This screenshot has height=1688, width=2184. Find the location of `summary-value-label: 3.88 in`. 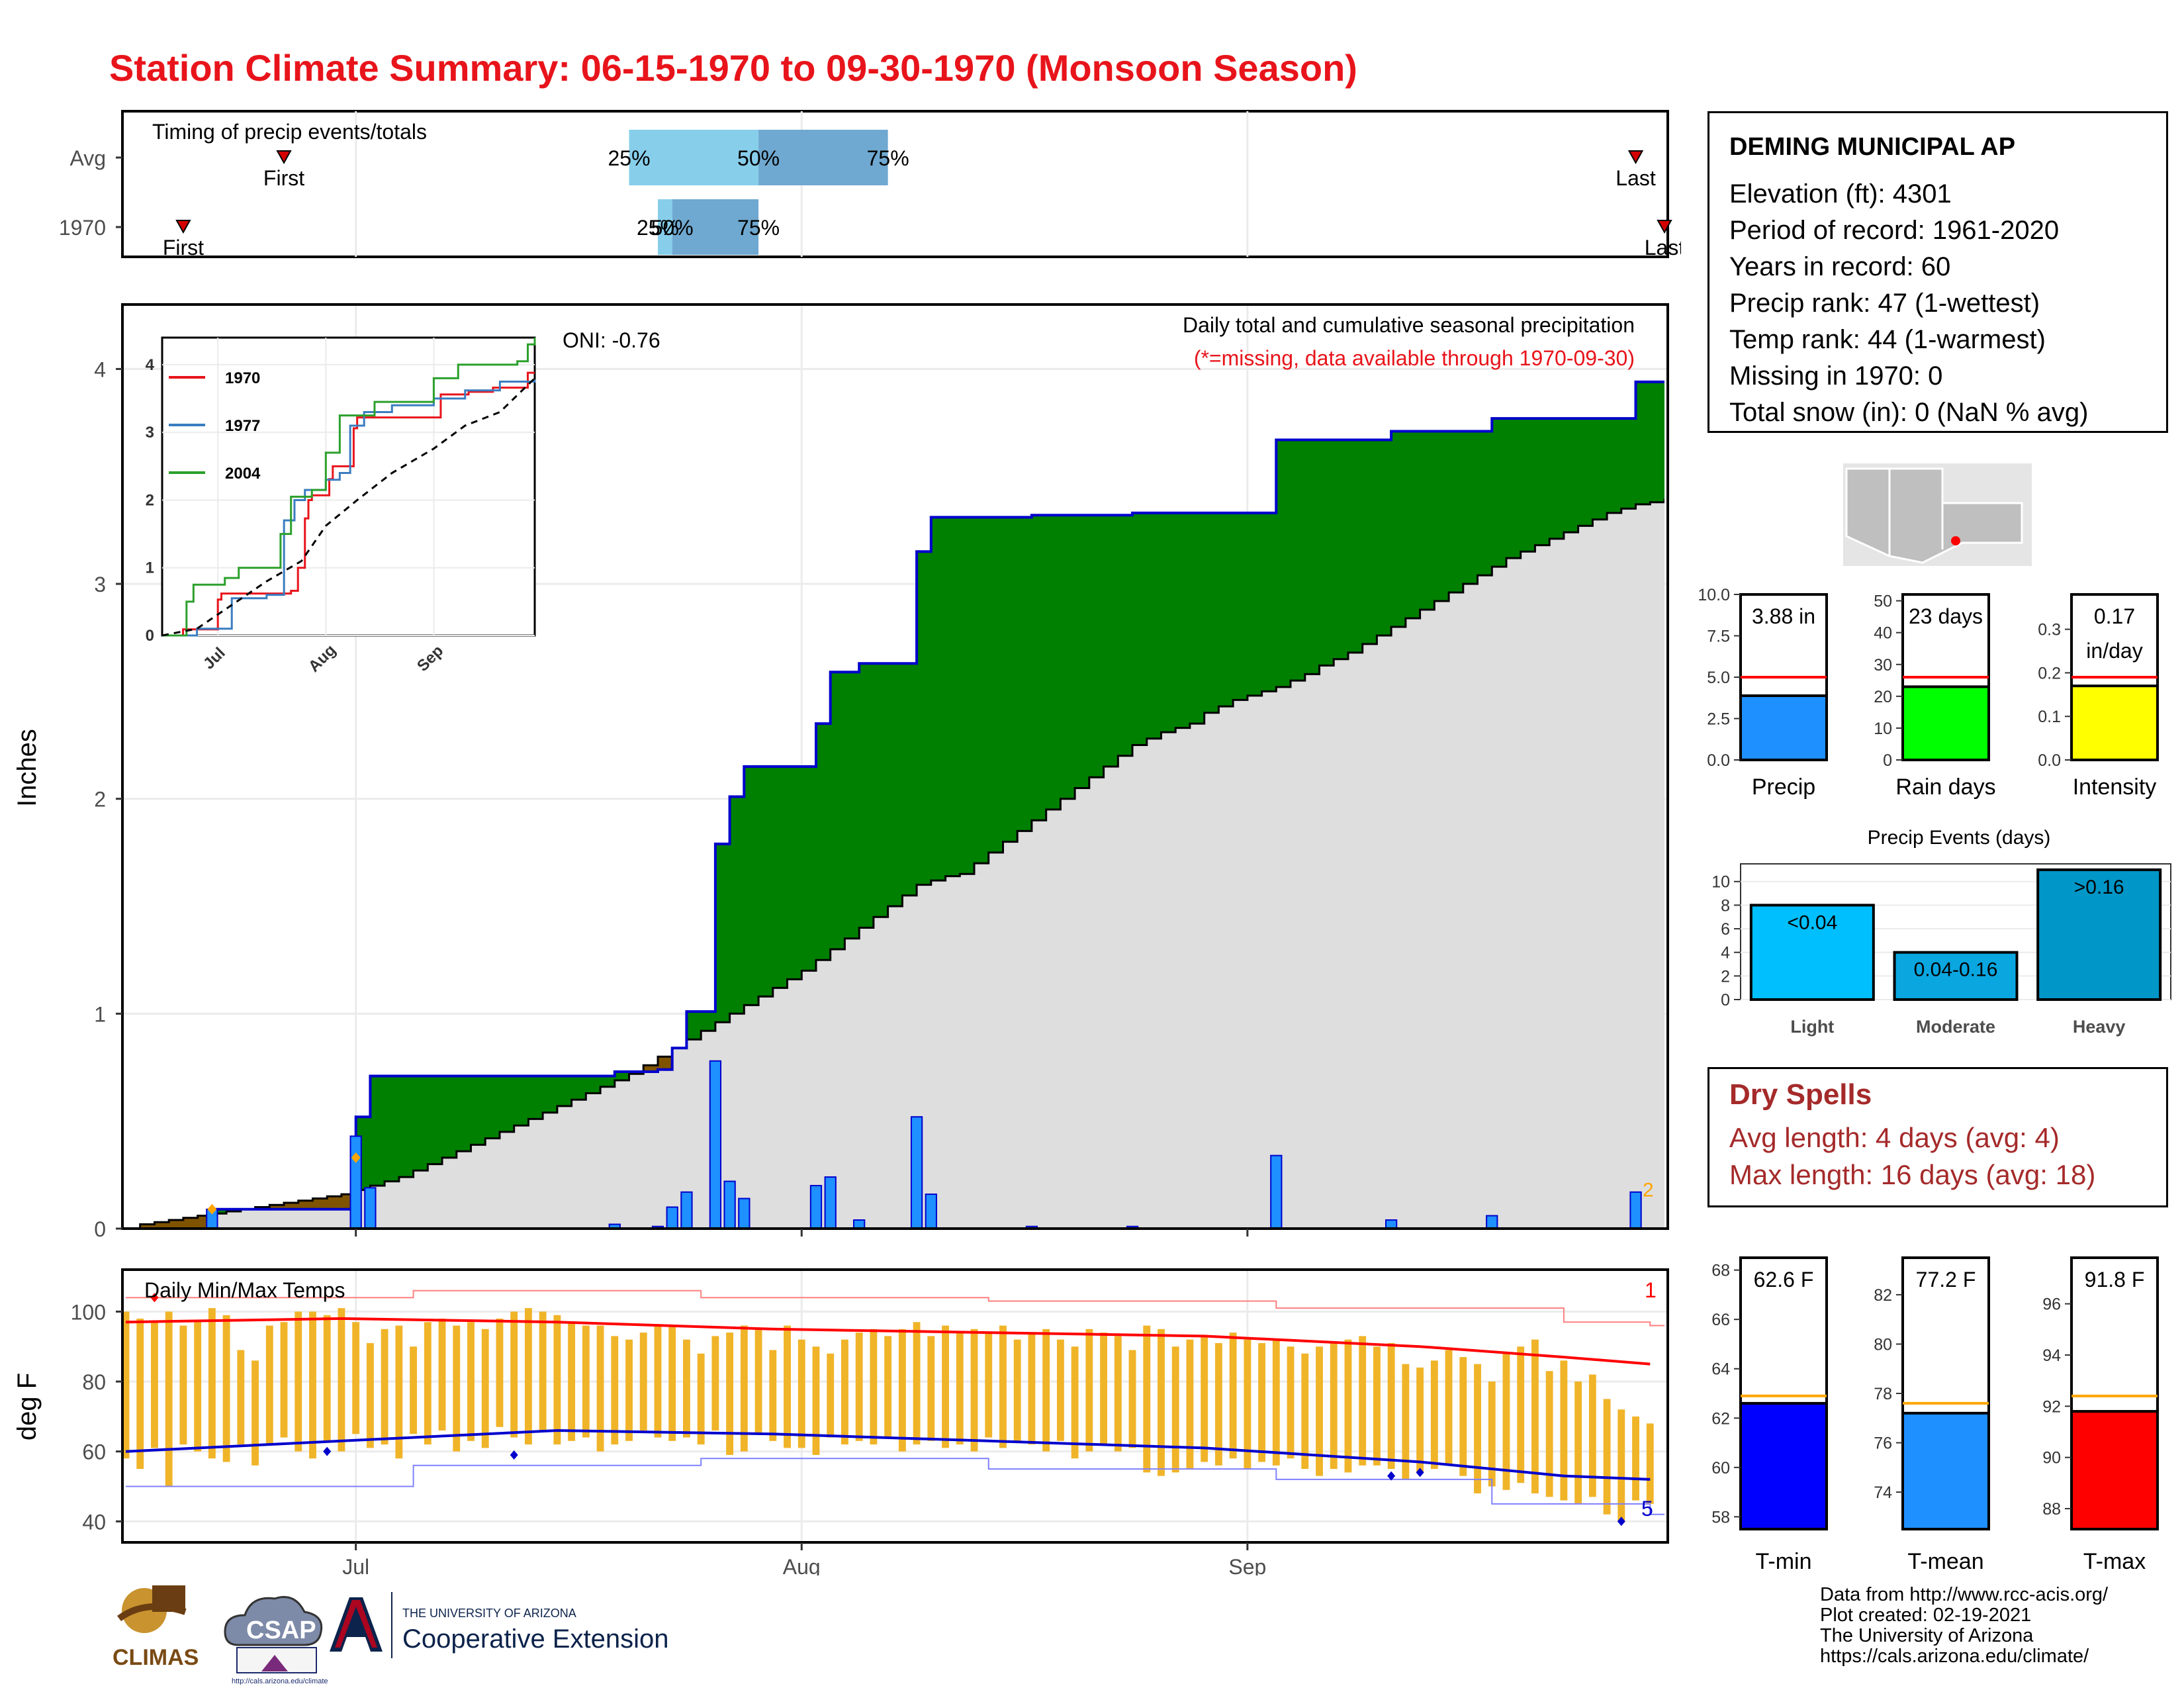

summary-value-label: 3.88 in is located at coordinates (1783, 616).